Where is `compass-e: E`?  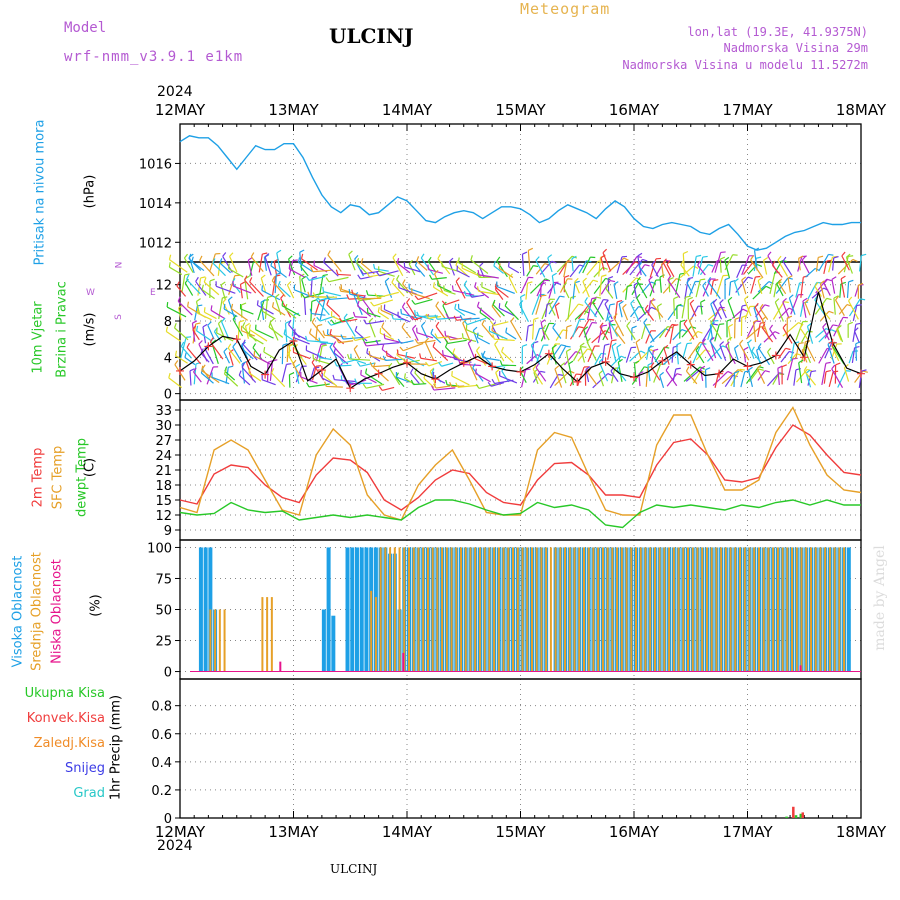 compass-e: E is located at coordinates (153, 293).